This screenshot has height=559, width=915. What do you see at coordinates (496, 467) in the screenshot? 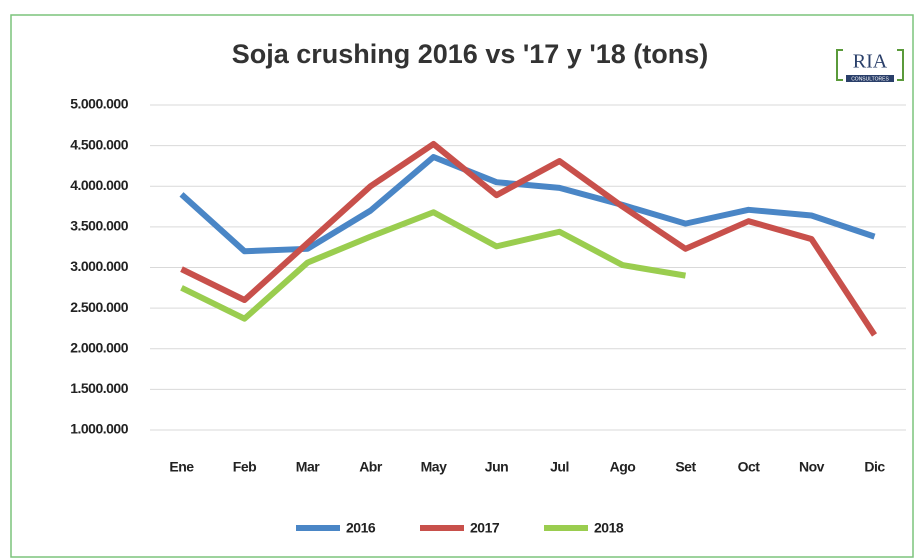
I see `x-tick-label: Jun` at bounding box center [496, 467].